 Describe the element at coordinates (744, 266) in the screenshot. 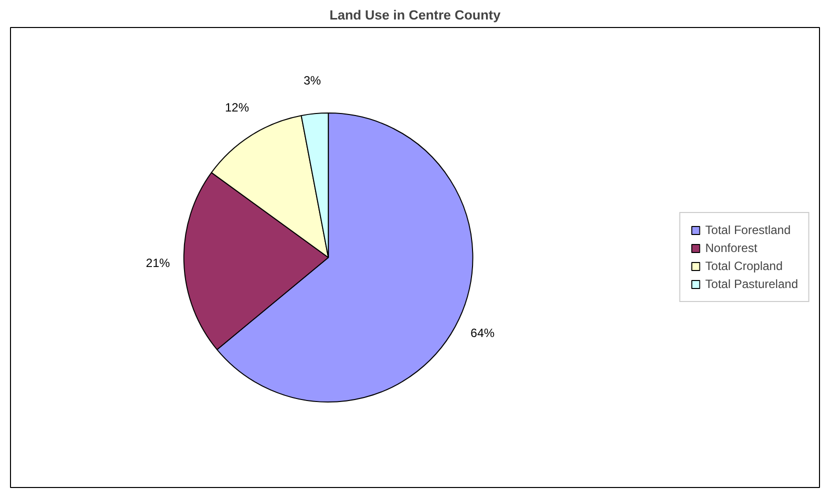

I see `legend-label: Total Cropland` at that location.